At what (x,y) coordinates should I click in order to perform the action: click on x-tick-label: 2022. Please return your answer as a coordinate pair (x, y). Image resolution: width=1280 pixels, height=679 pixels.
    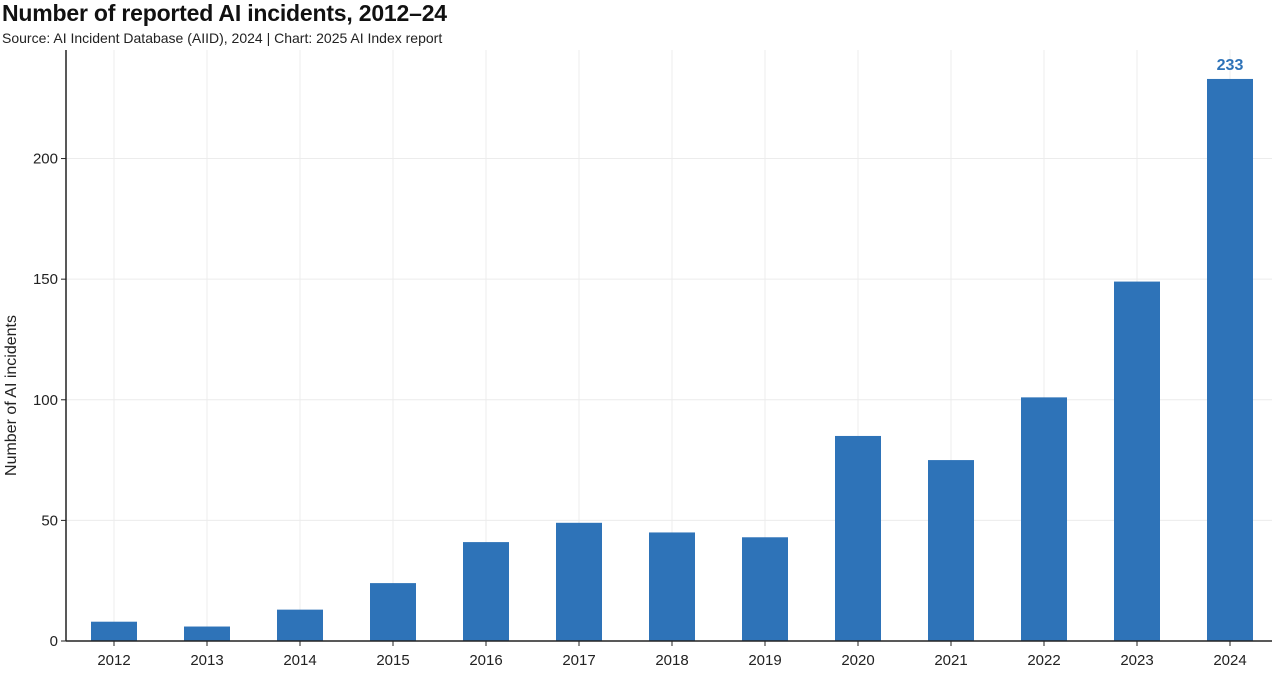
    Looking at the image, I should click on (1043, 660).